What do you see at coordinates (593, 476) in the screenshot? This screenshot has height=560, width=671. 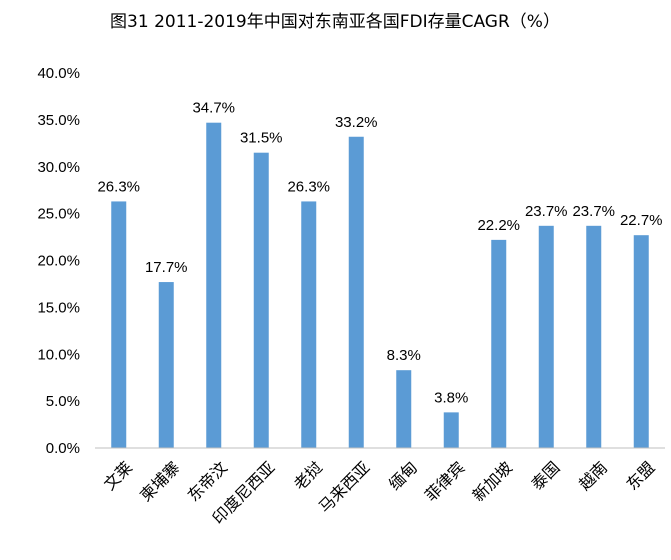 I see `category-label: 越南` at bounding box center [593, 476].